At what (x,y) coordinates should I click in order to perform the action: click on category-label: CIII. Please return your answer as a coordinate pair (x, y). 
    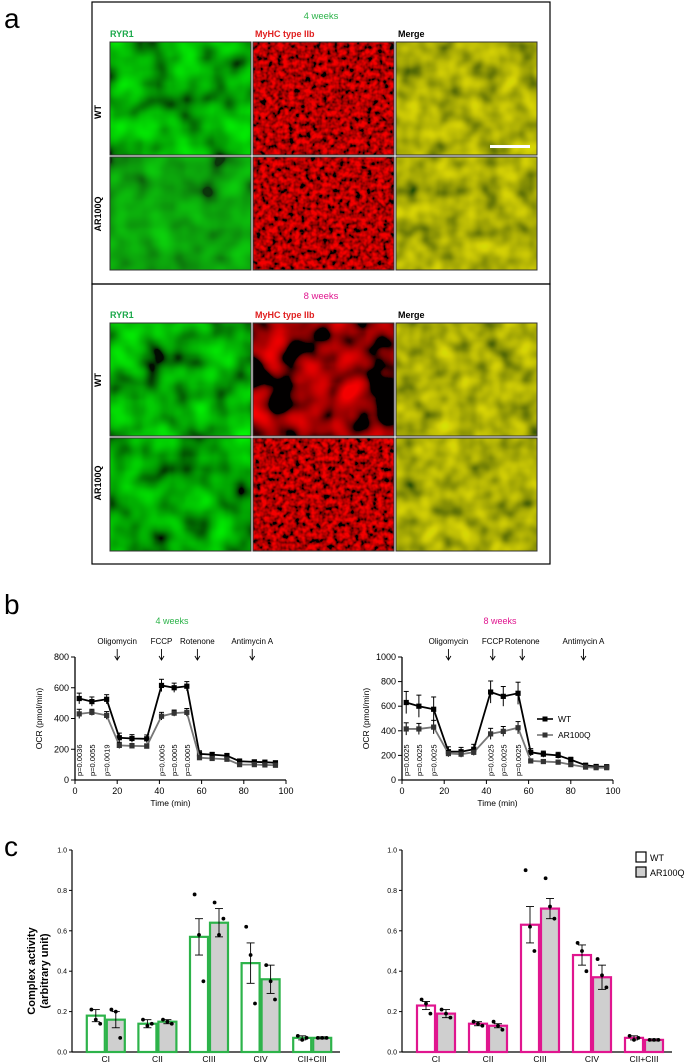
    Looking at the image, I should click on (539, 1058).